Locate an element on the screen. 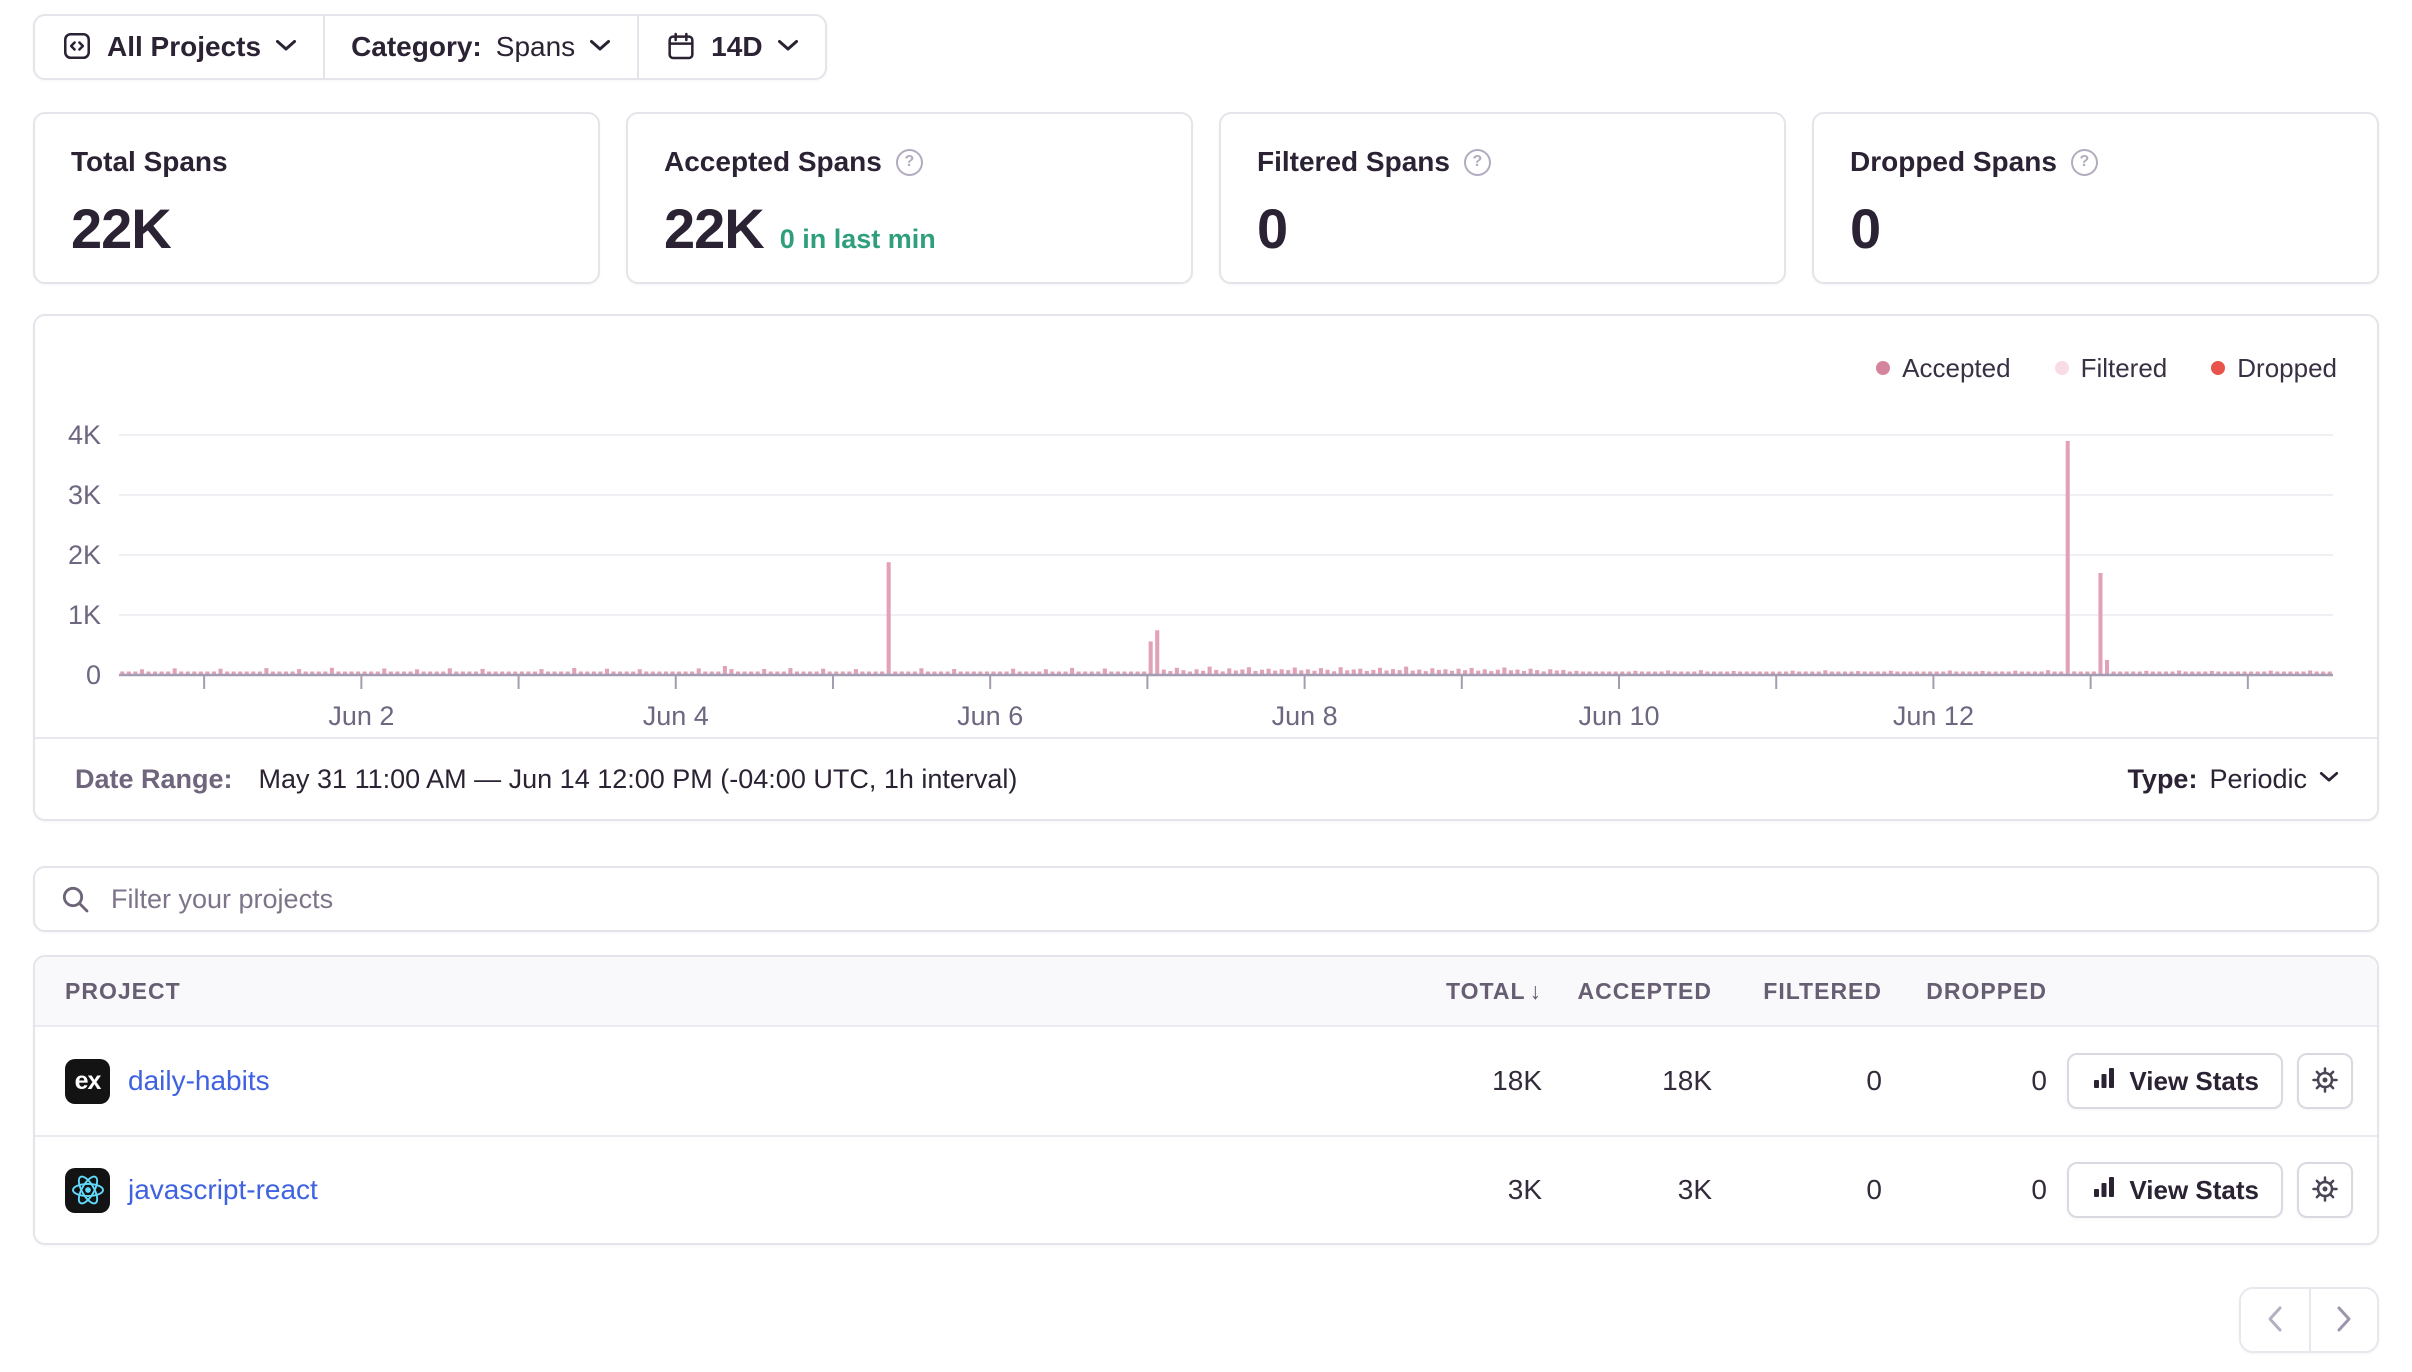  column-header-total: TOTAL ↓ is located at coordinates (1493, 990).